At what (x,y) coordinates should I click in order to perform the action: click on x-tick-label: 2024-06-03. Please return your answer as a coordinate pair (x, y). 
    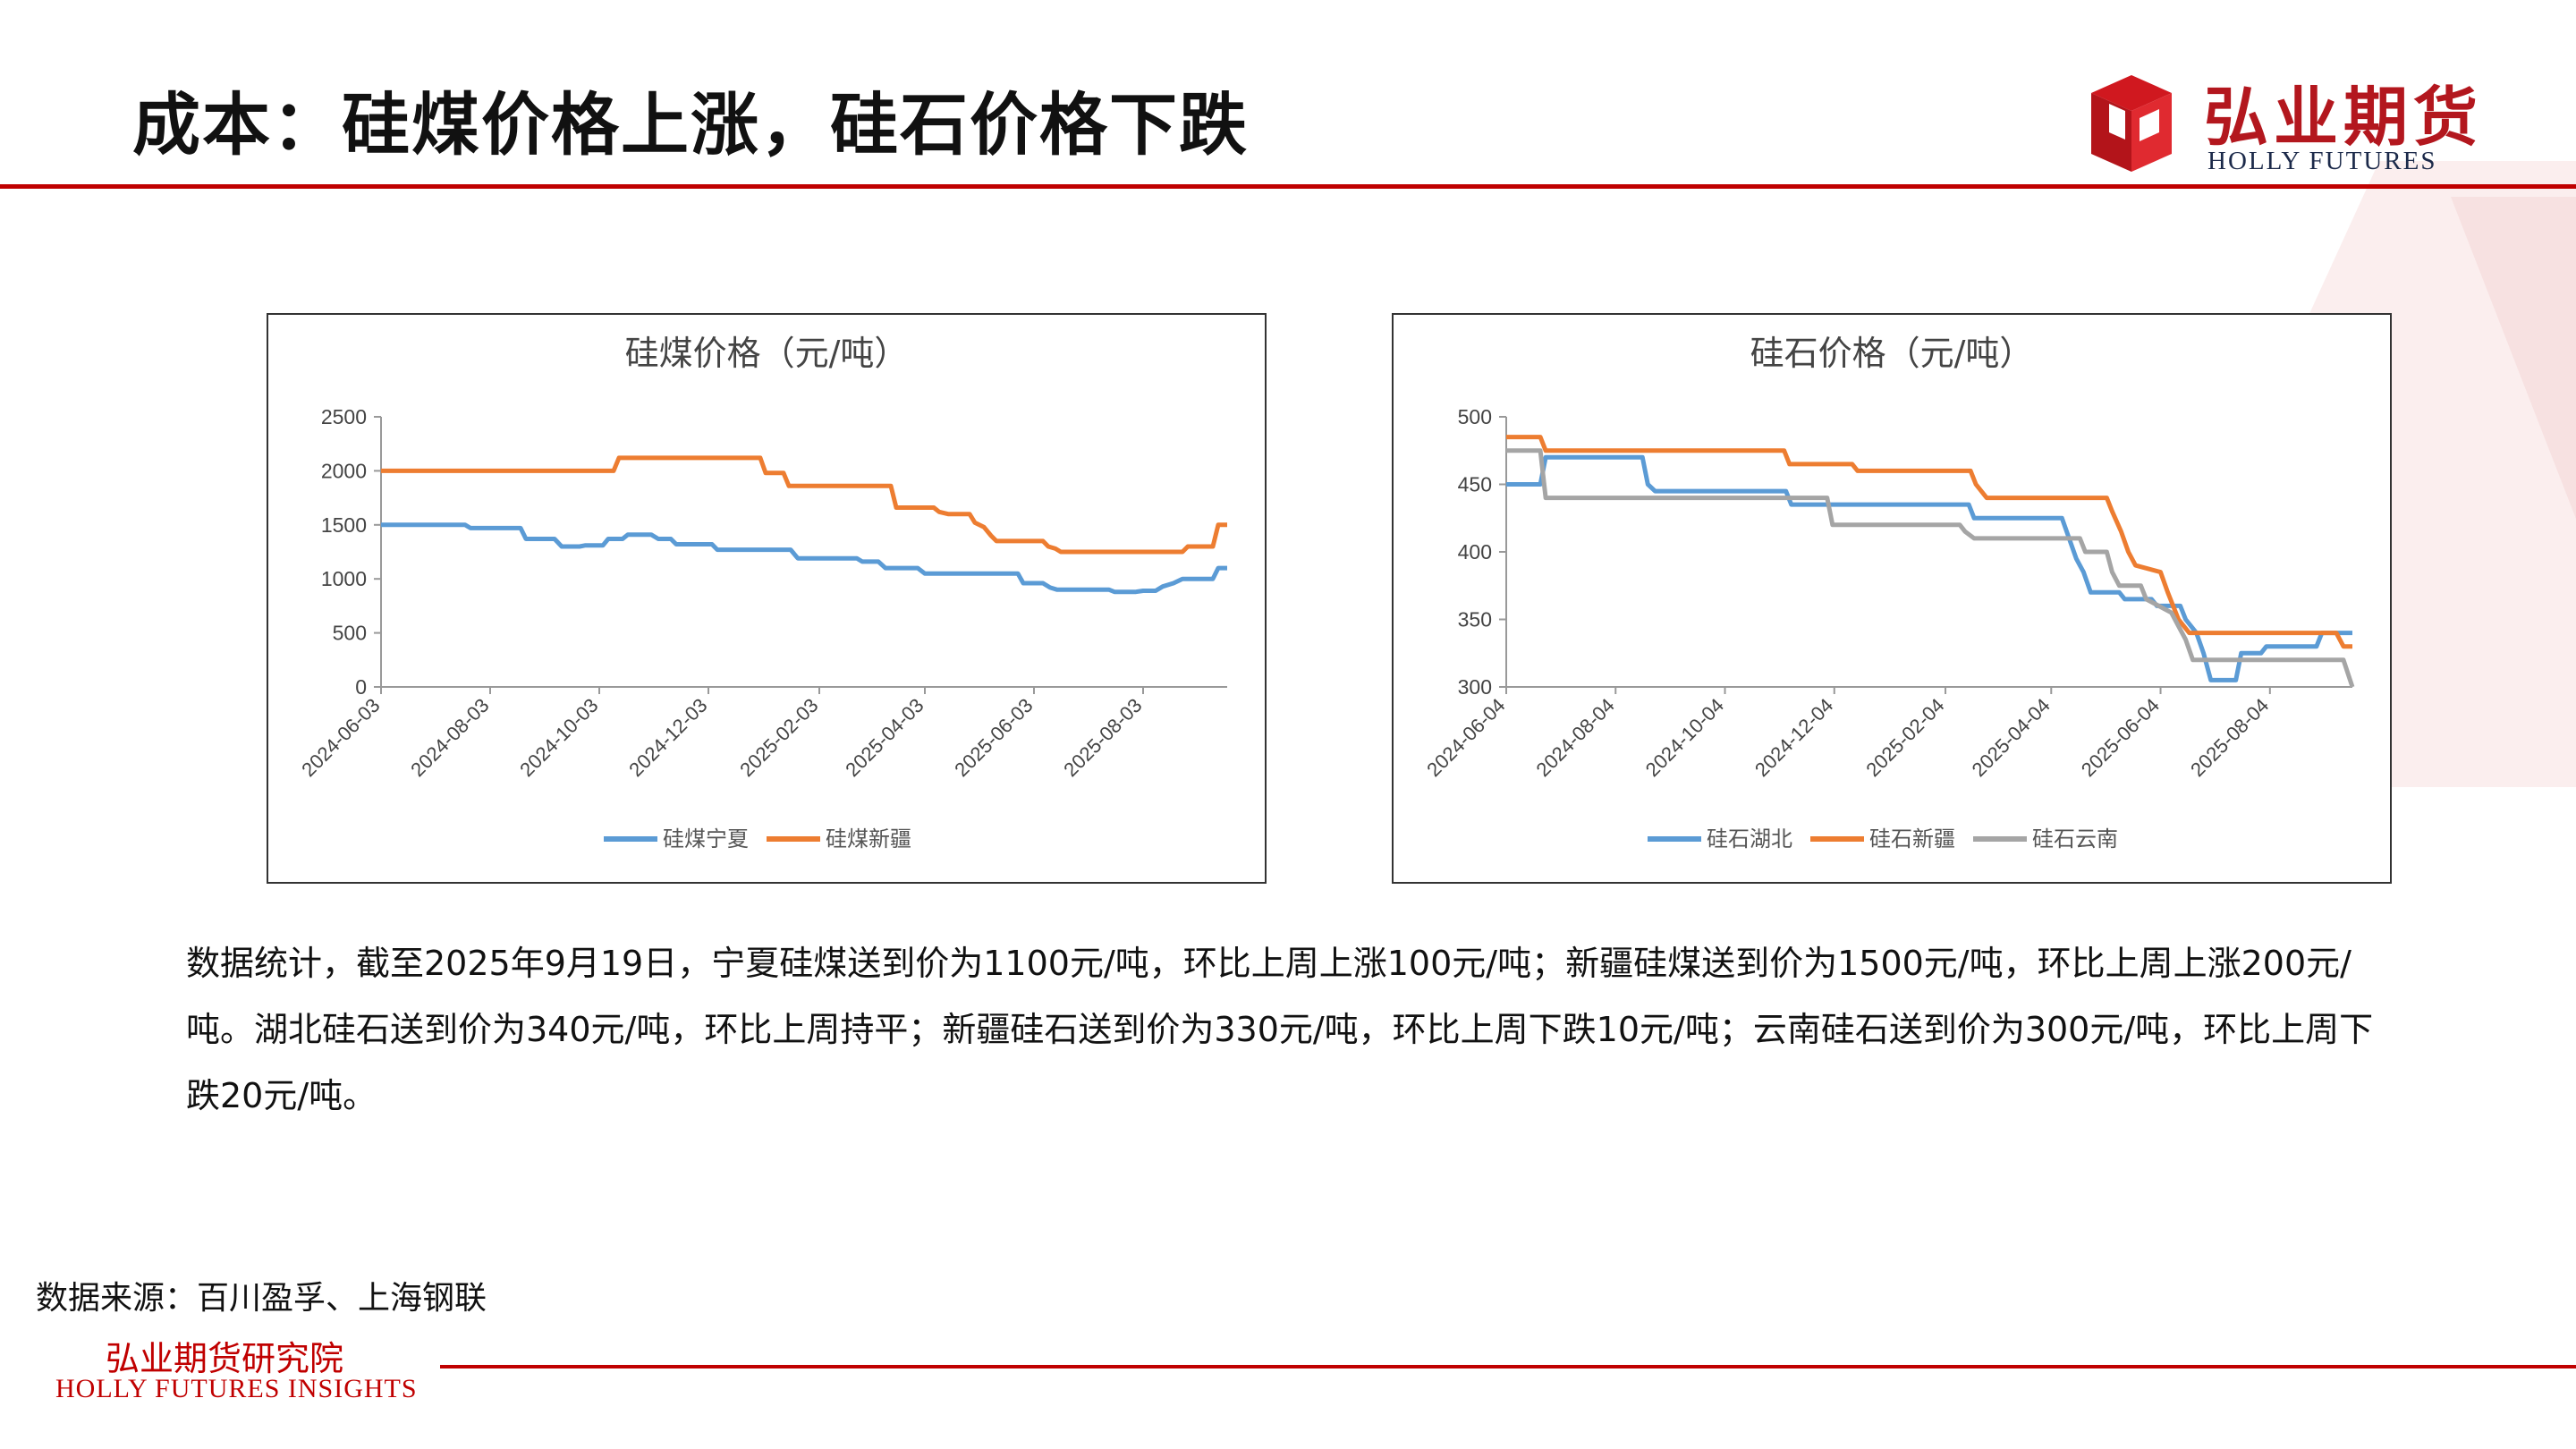
    Looking at the image, I should click on (340, 737).